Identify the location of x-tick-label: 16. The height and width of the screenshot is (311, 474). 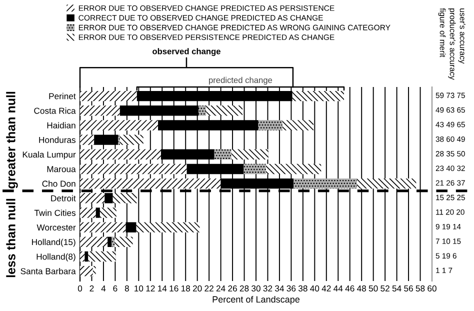
(174, 288).